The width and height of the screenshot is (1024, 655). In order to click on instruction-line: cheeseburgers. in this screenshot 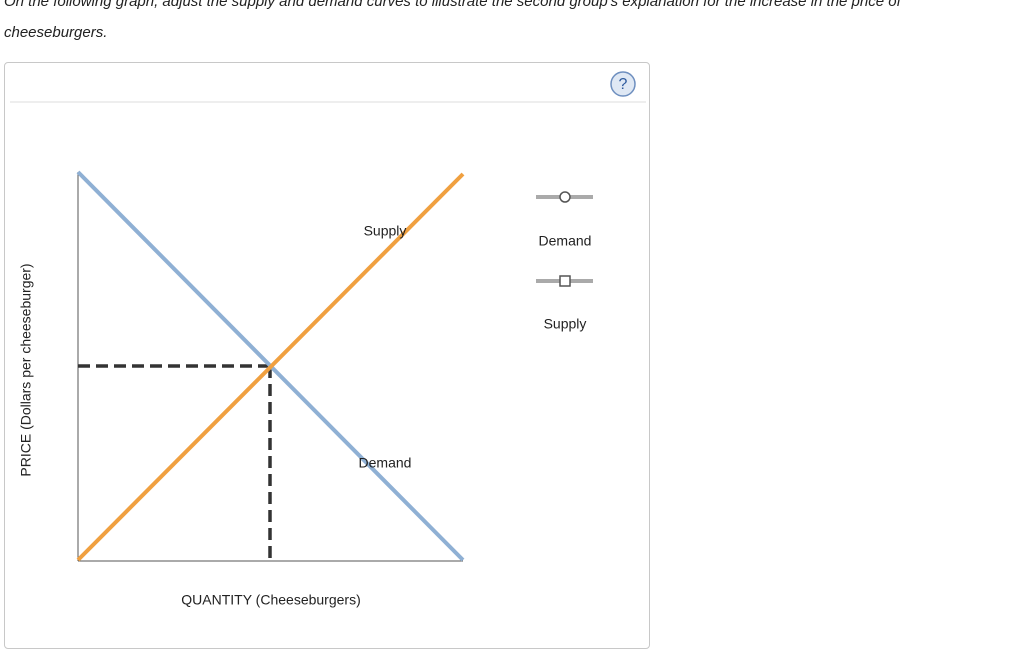, I will do `click(56, 32)`.